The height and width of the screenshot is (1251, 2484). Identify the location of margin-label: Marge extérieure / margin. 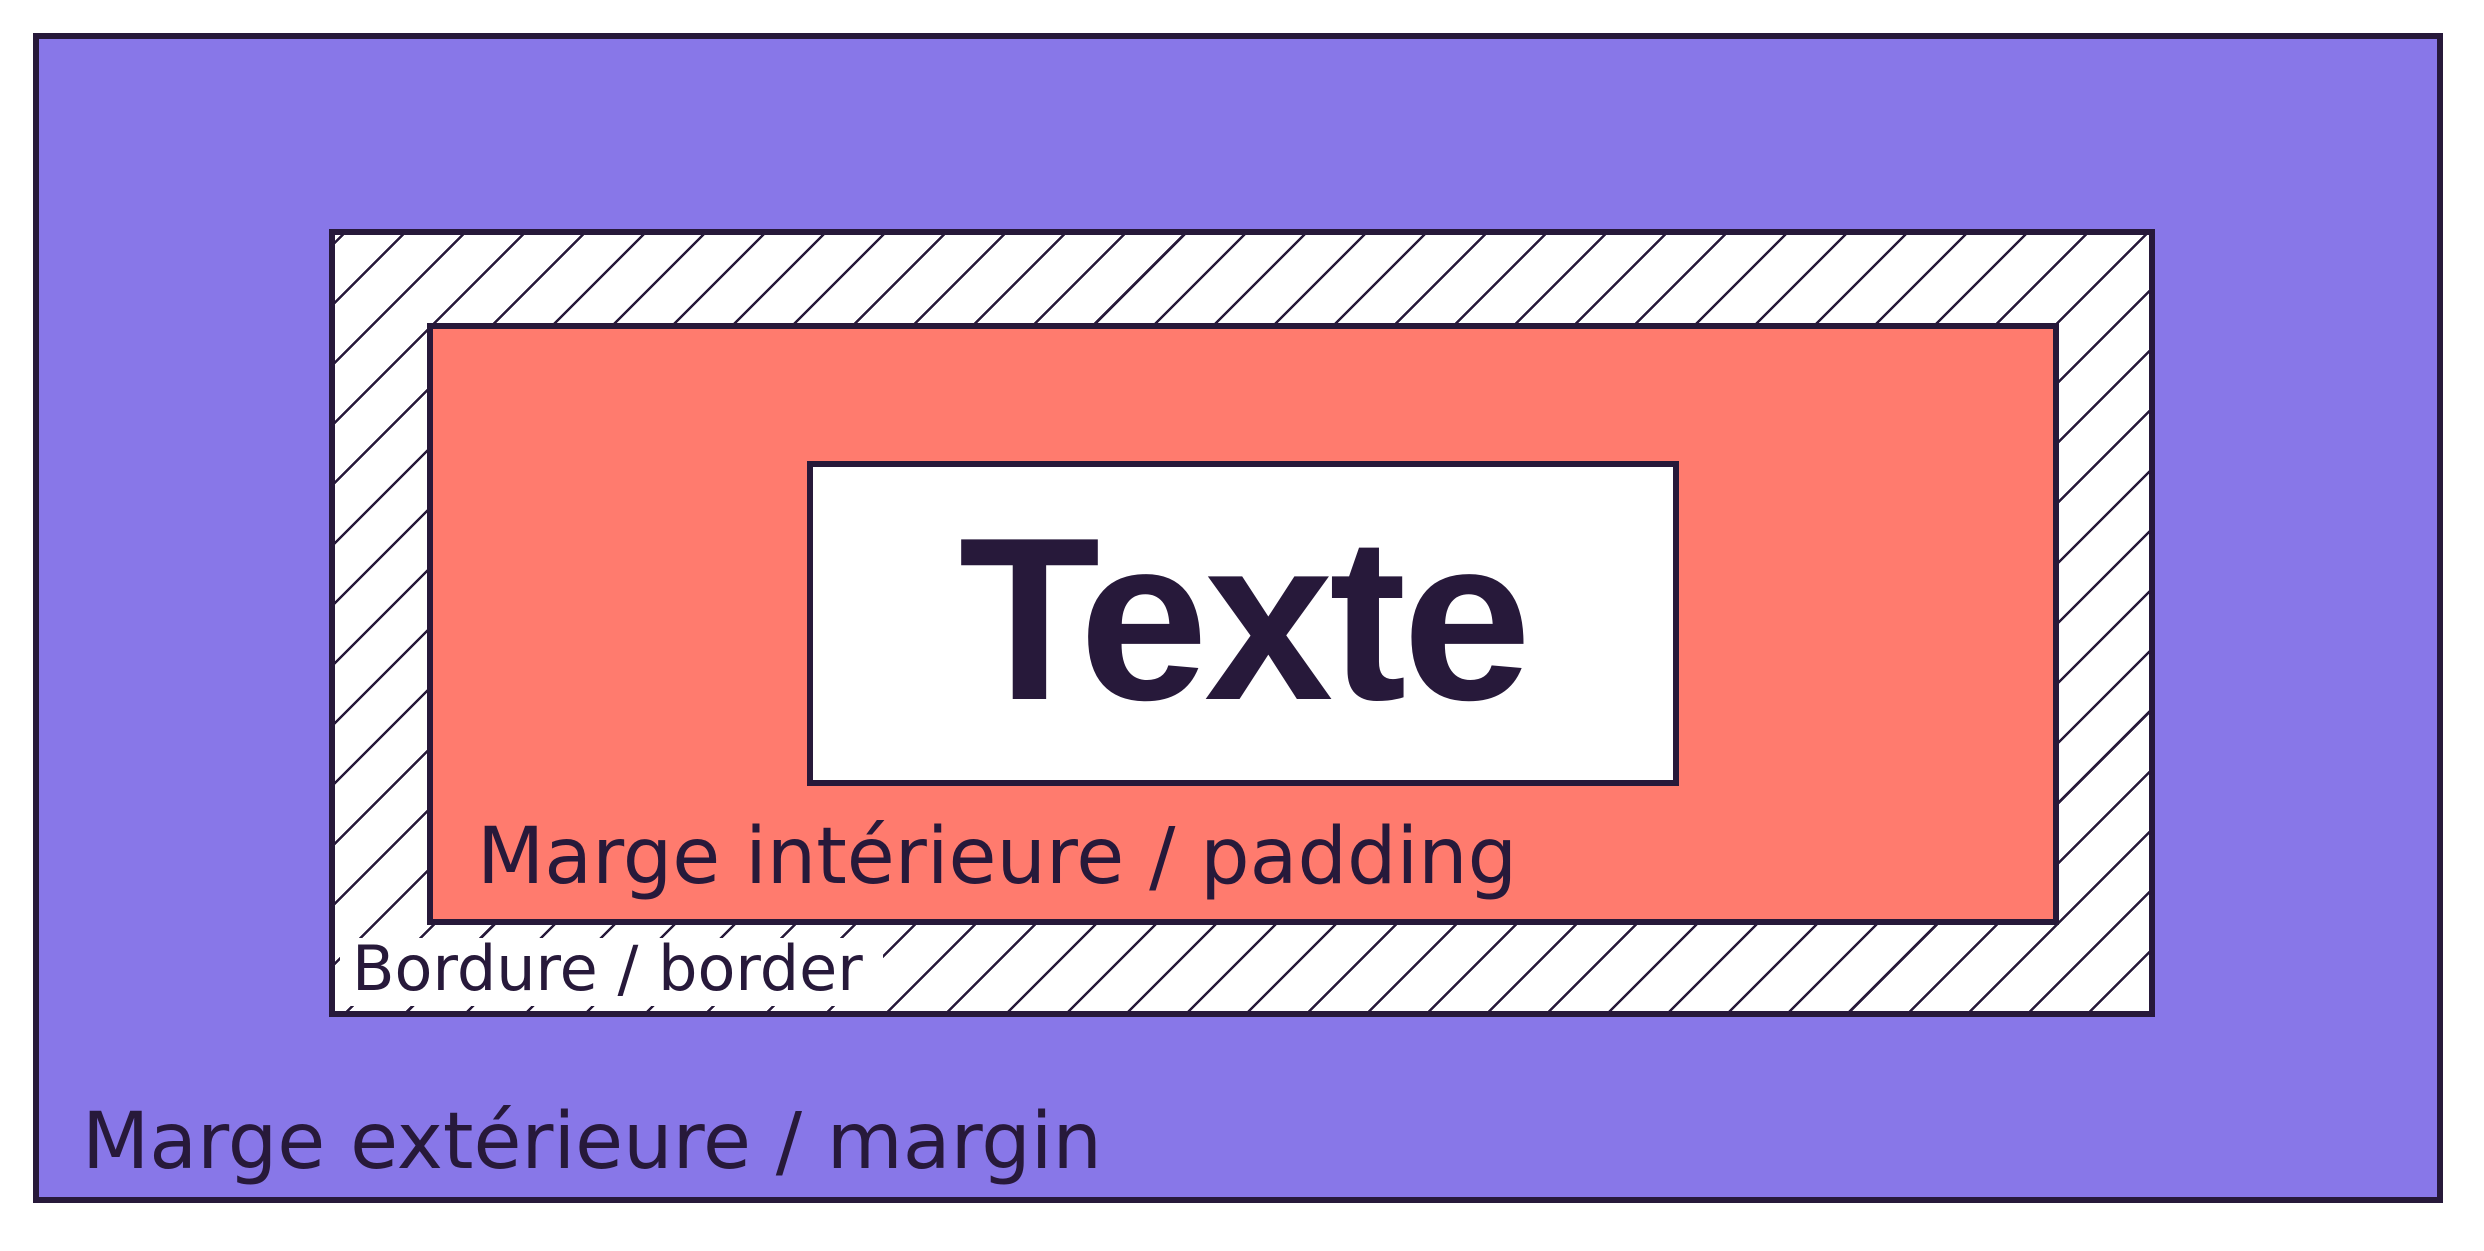
(592, 1142).